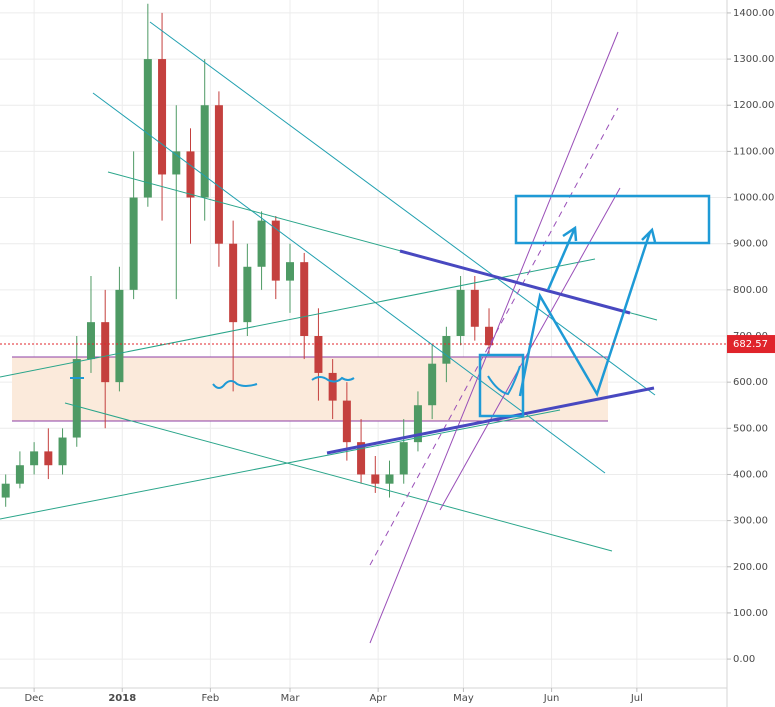  What do you see at coordinates (753, 105) in the screenshot?
I see `y-tick-label: 1200.00` at bounding box center [753, 105].